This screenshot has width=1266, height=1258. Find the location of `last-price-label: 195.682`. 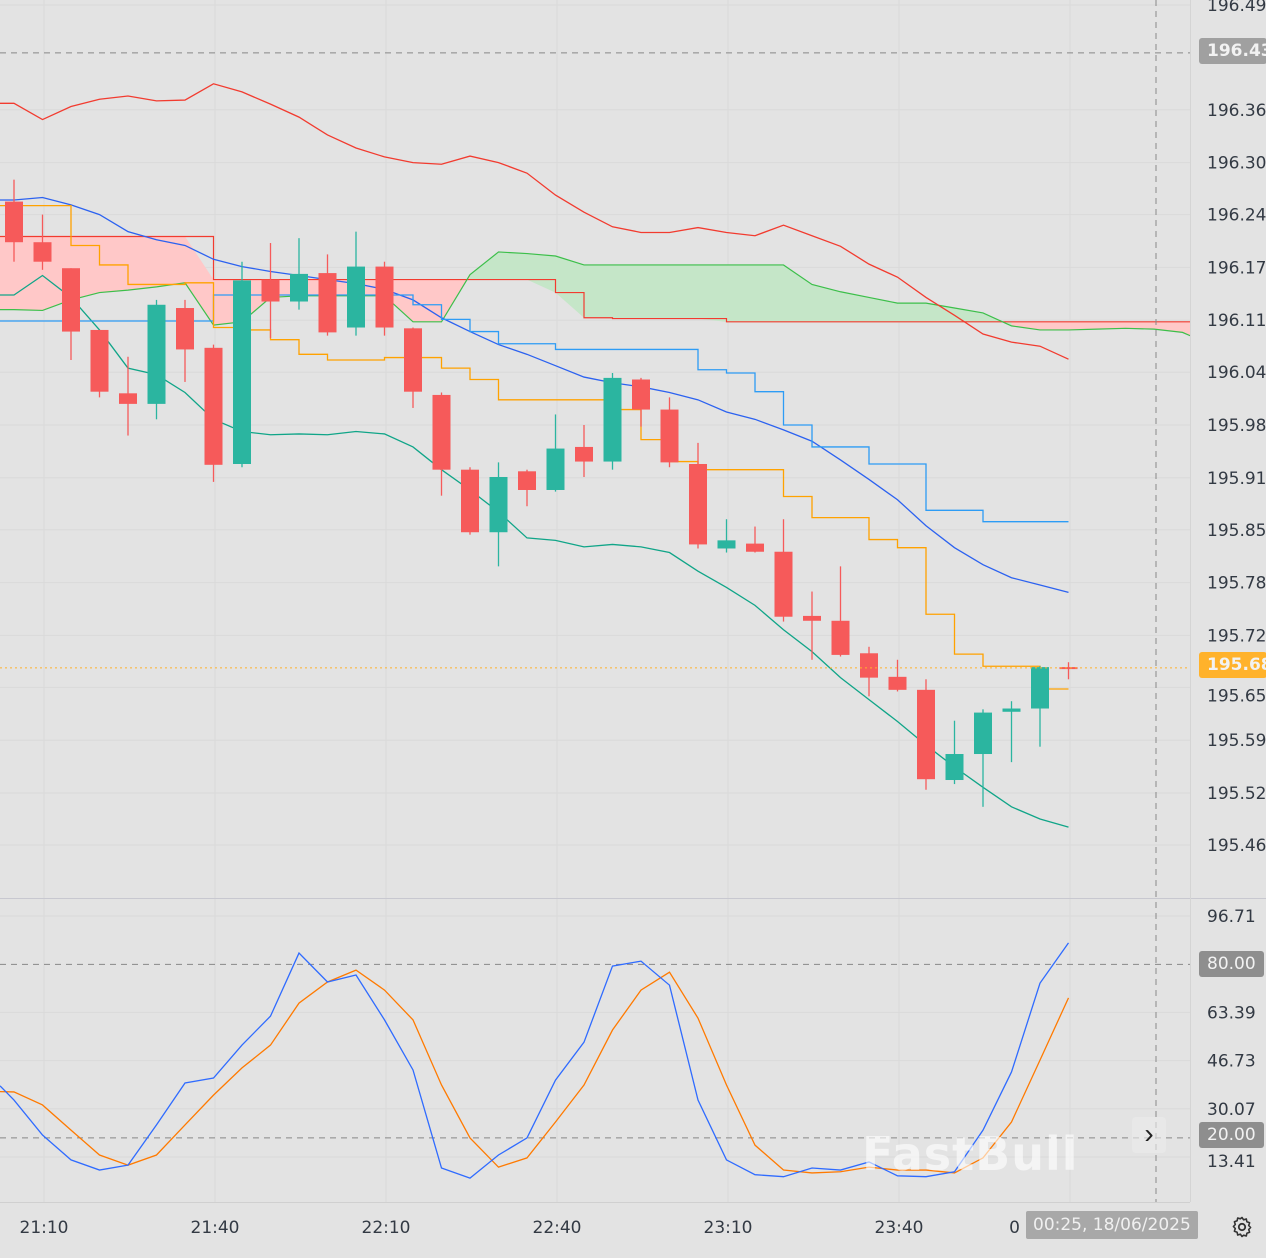

last-price-label: 195.682 is located at coordinates (1232, 665).